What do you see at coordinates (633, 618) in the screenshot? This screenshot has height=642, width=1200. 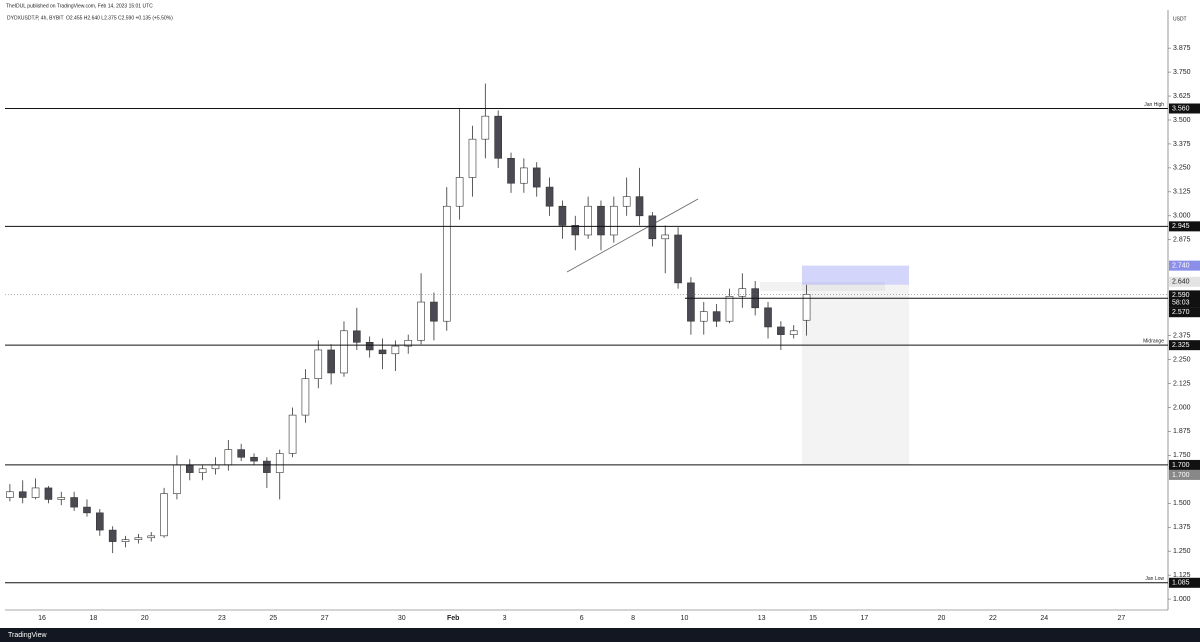 I see `x-tick-label: 8` at bounding box center [633, 618].